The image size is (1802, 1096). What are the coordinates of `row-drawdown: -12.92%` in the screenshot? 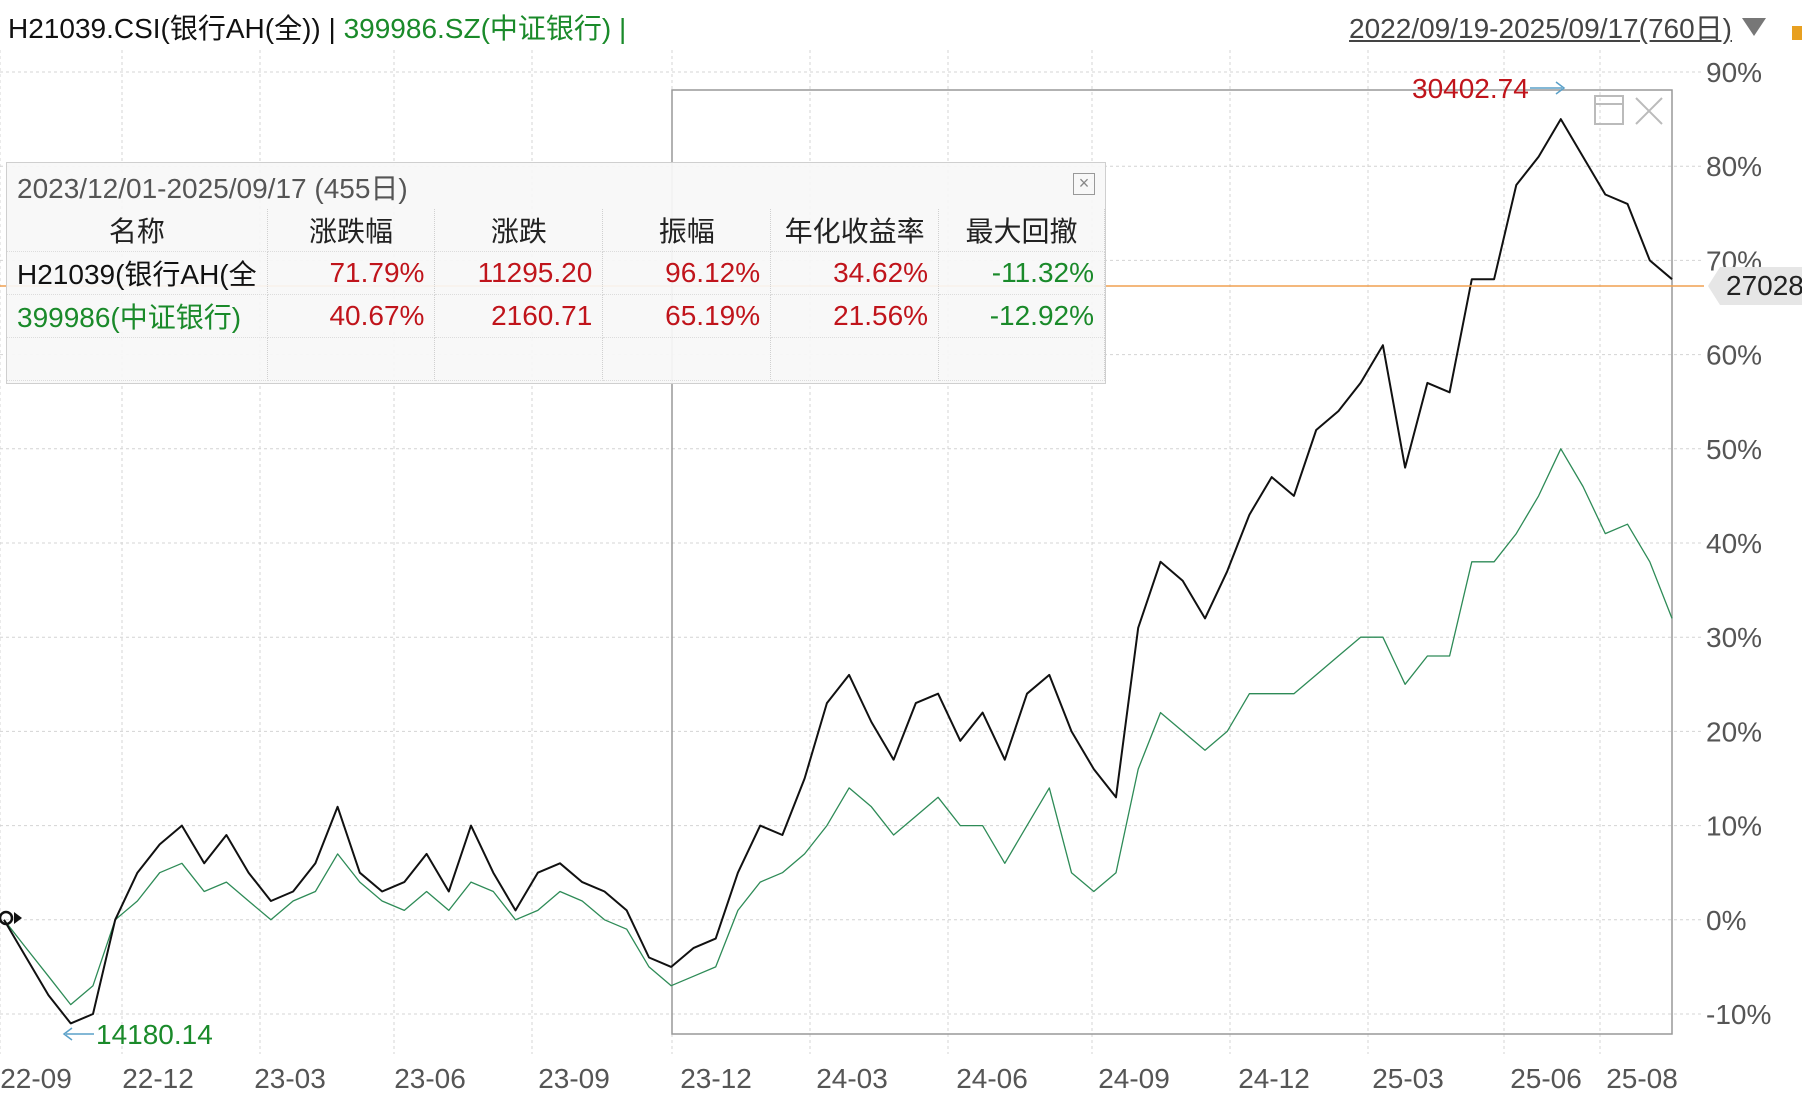 It's located at (1021, 316).